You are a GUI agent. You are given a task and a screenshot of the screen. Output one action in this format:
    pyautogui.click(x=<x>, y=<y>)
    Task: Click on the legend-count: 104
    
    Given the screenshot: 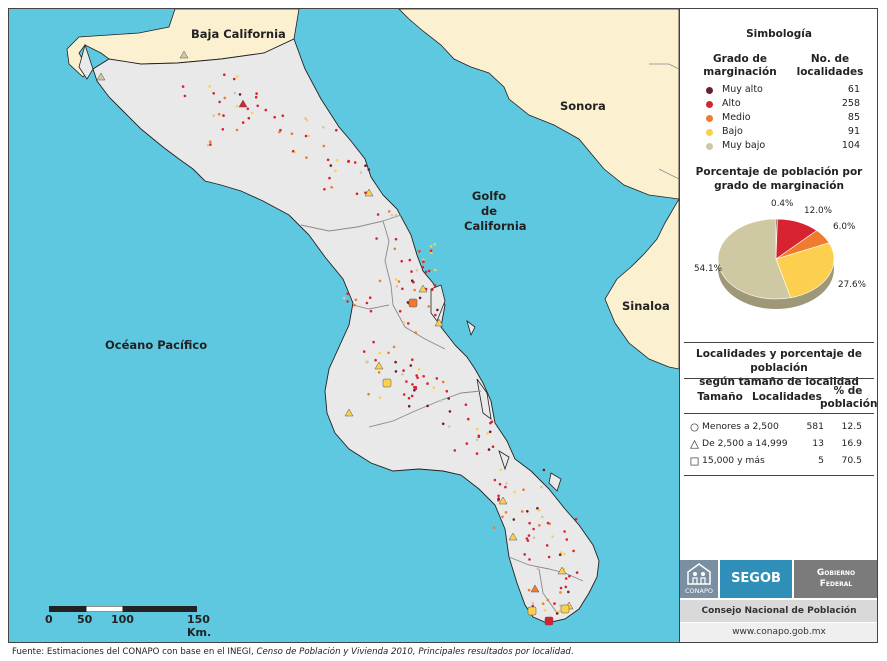 What is the action you would take?
    pyautogui.click(x=850, y=145)
    